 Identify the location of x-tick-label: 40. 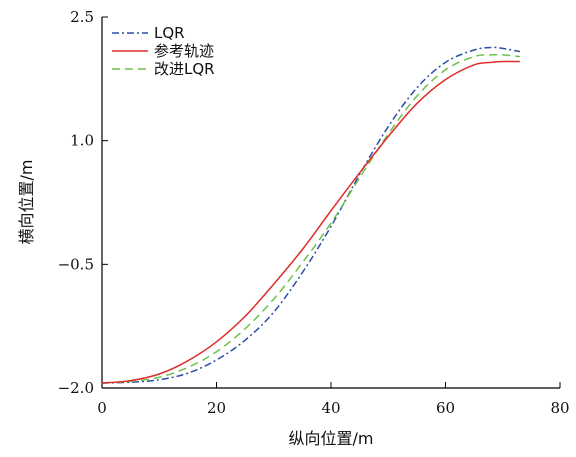
(330, 408).